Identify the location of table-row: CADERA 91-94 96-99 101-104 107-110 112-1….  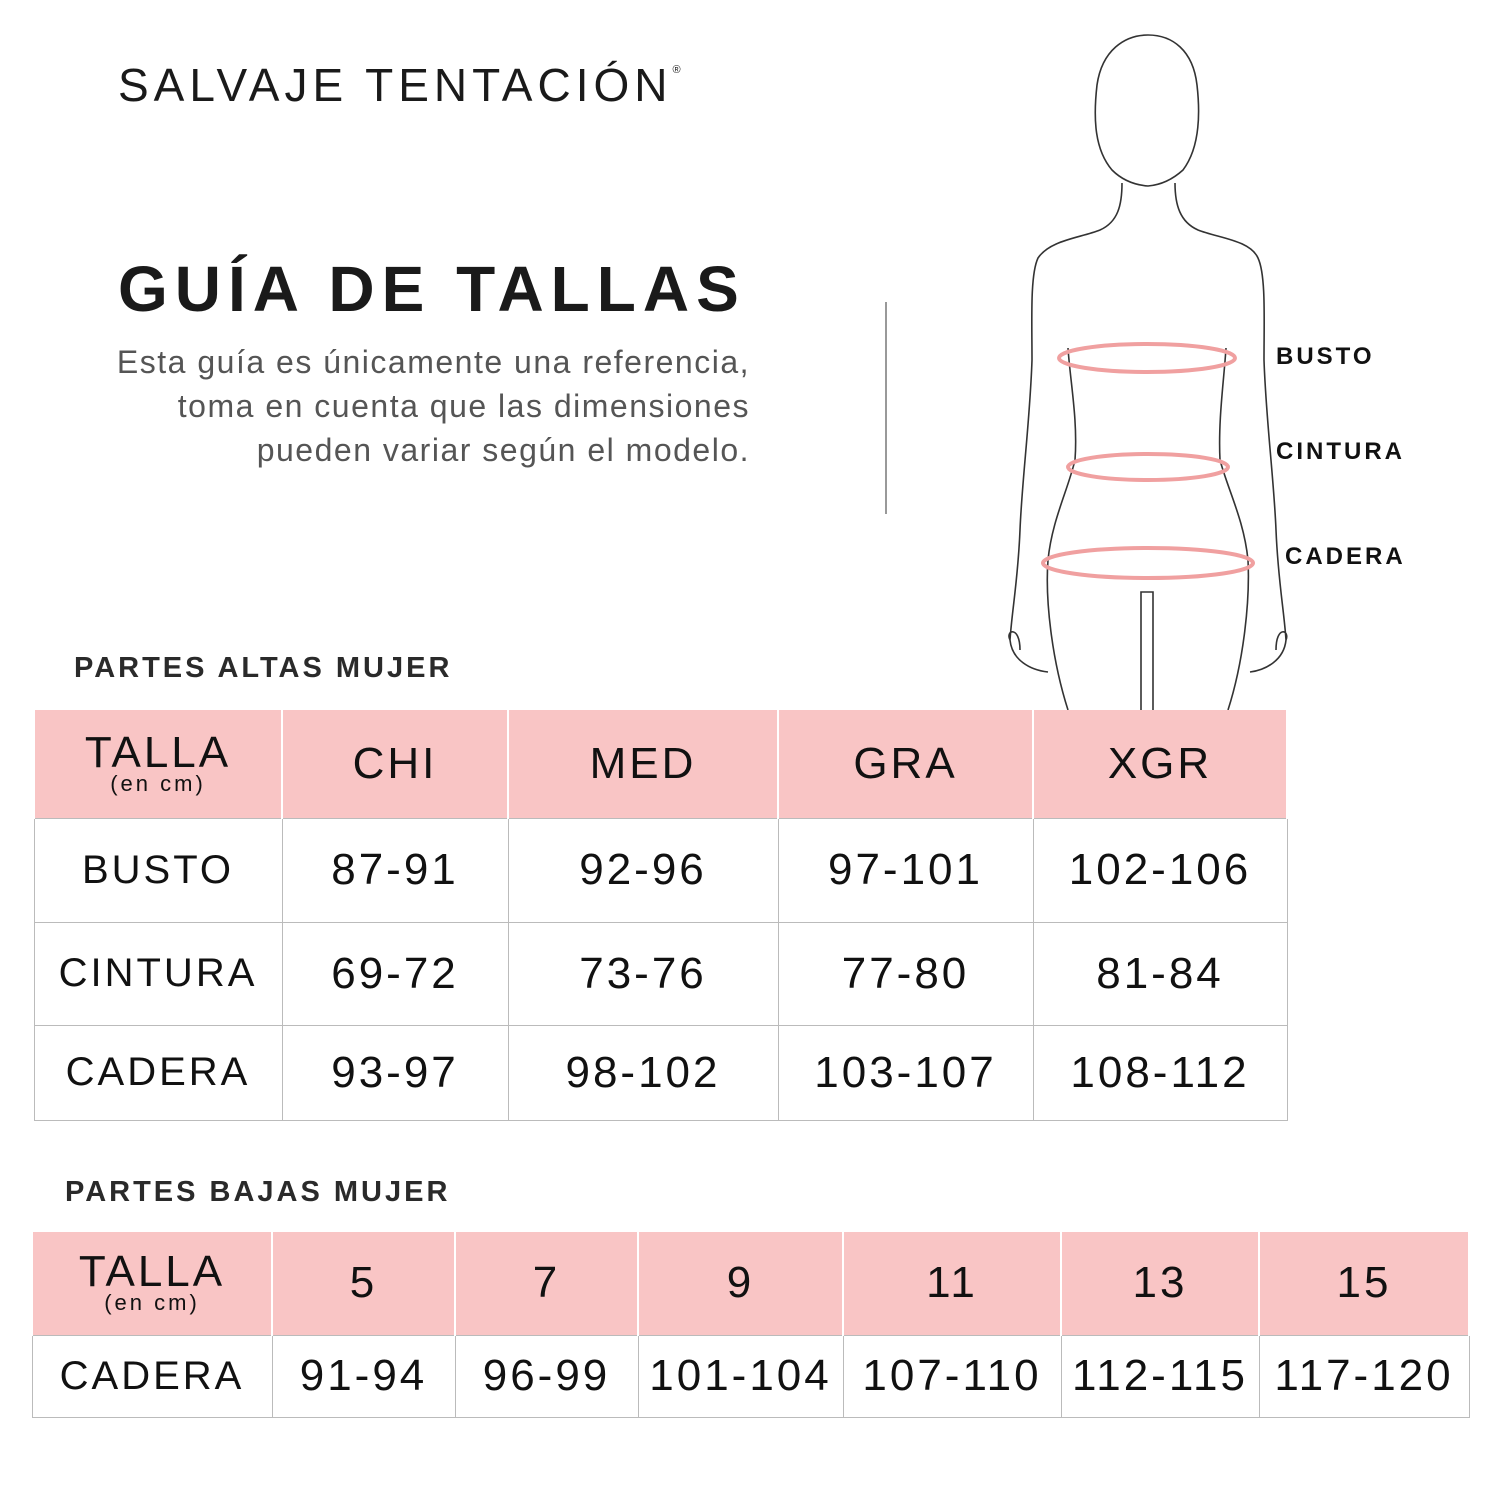
(750, 1376).